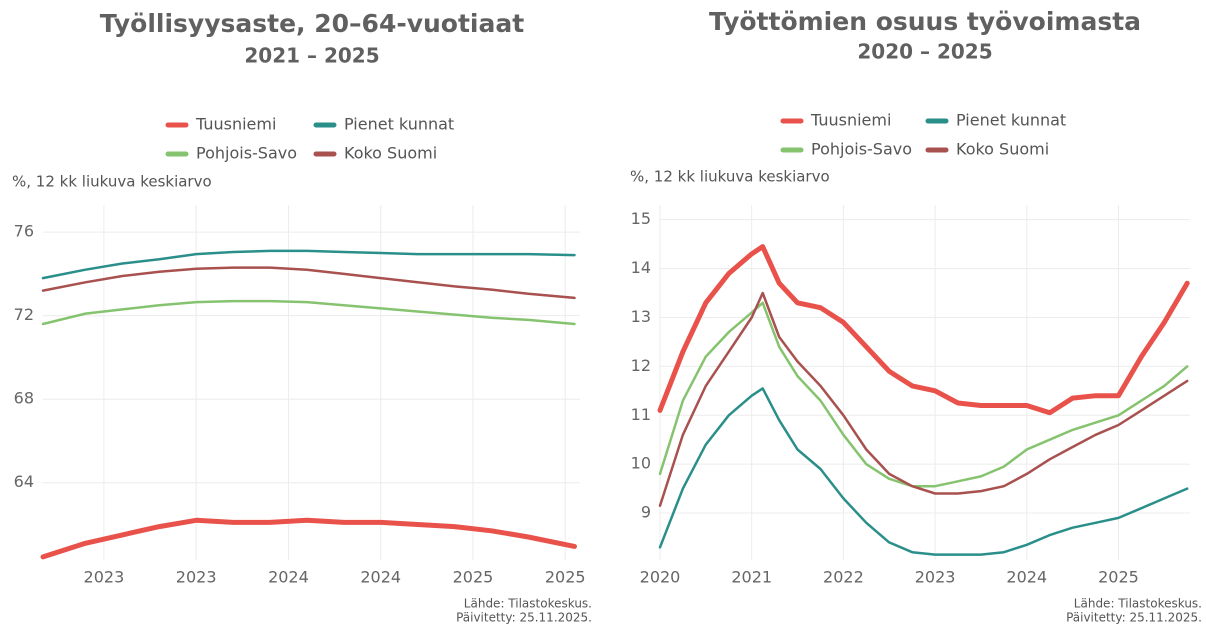  What do you see at coordinates (925, 21) in the screenshot?
I see `chart-title: Työttömien osuus työvoimasta` at bounding box center [925, 21].